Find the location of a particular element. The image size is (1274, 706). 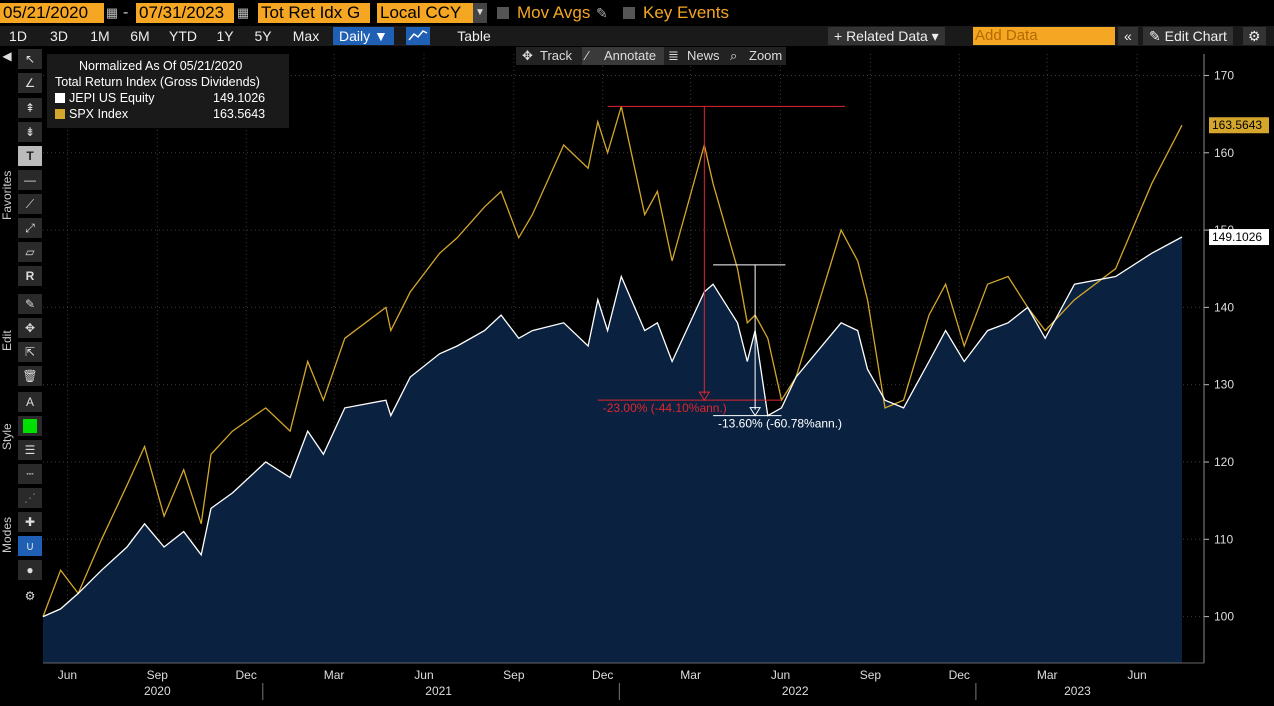

ray-line-icon: ⤢ is located at coordinates (30, 228).